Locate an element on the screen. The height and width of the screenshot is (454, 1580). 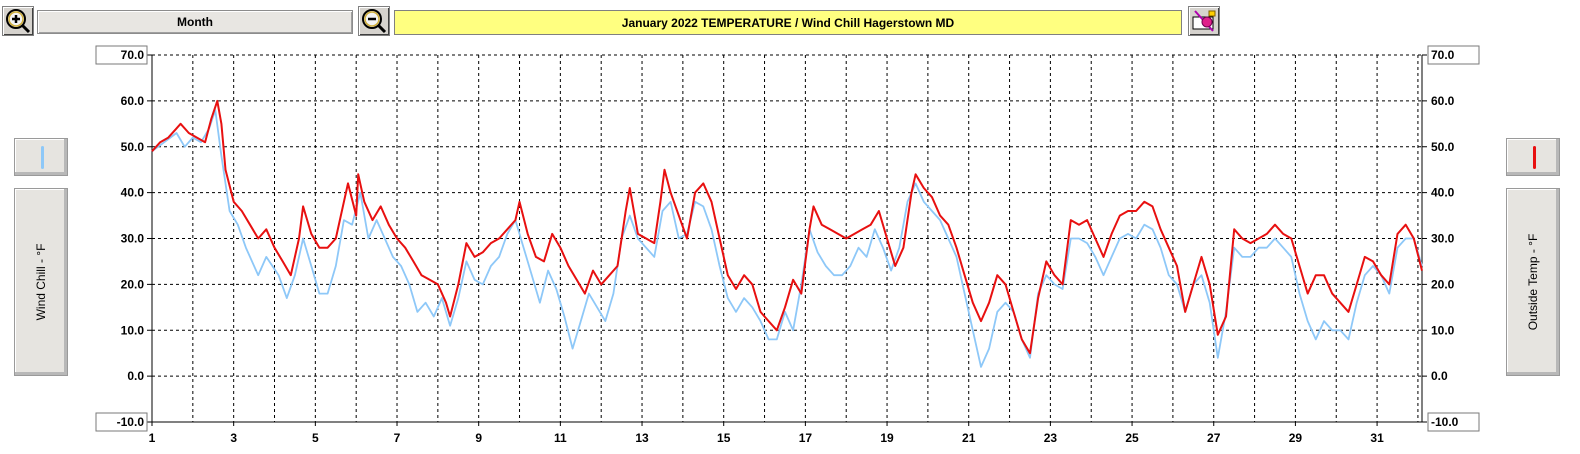
zoom-in-icon is located at coordinates (18, 21).